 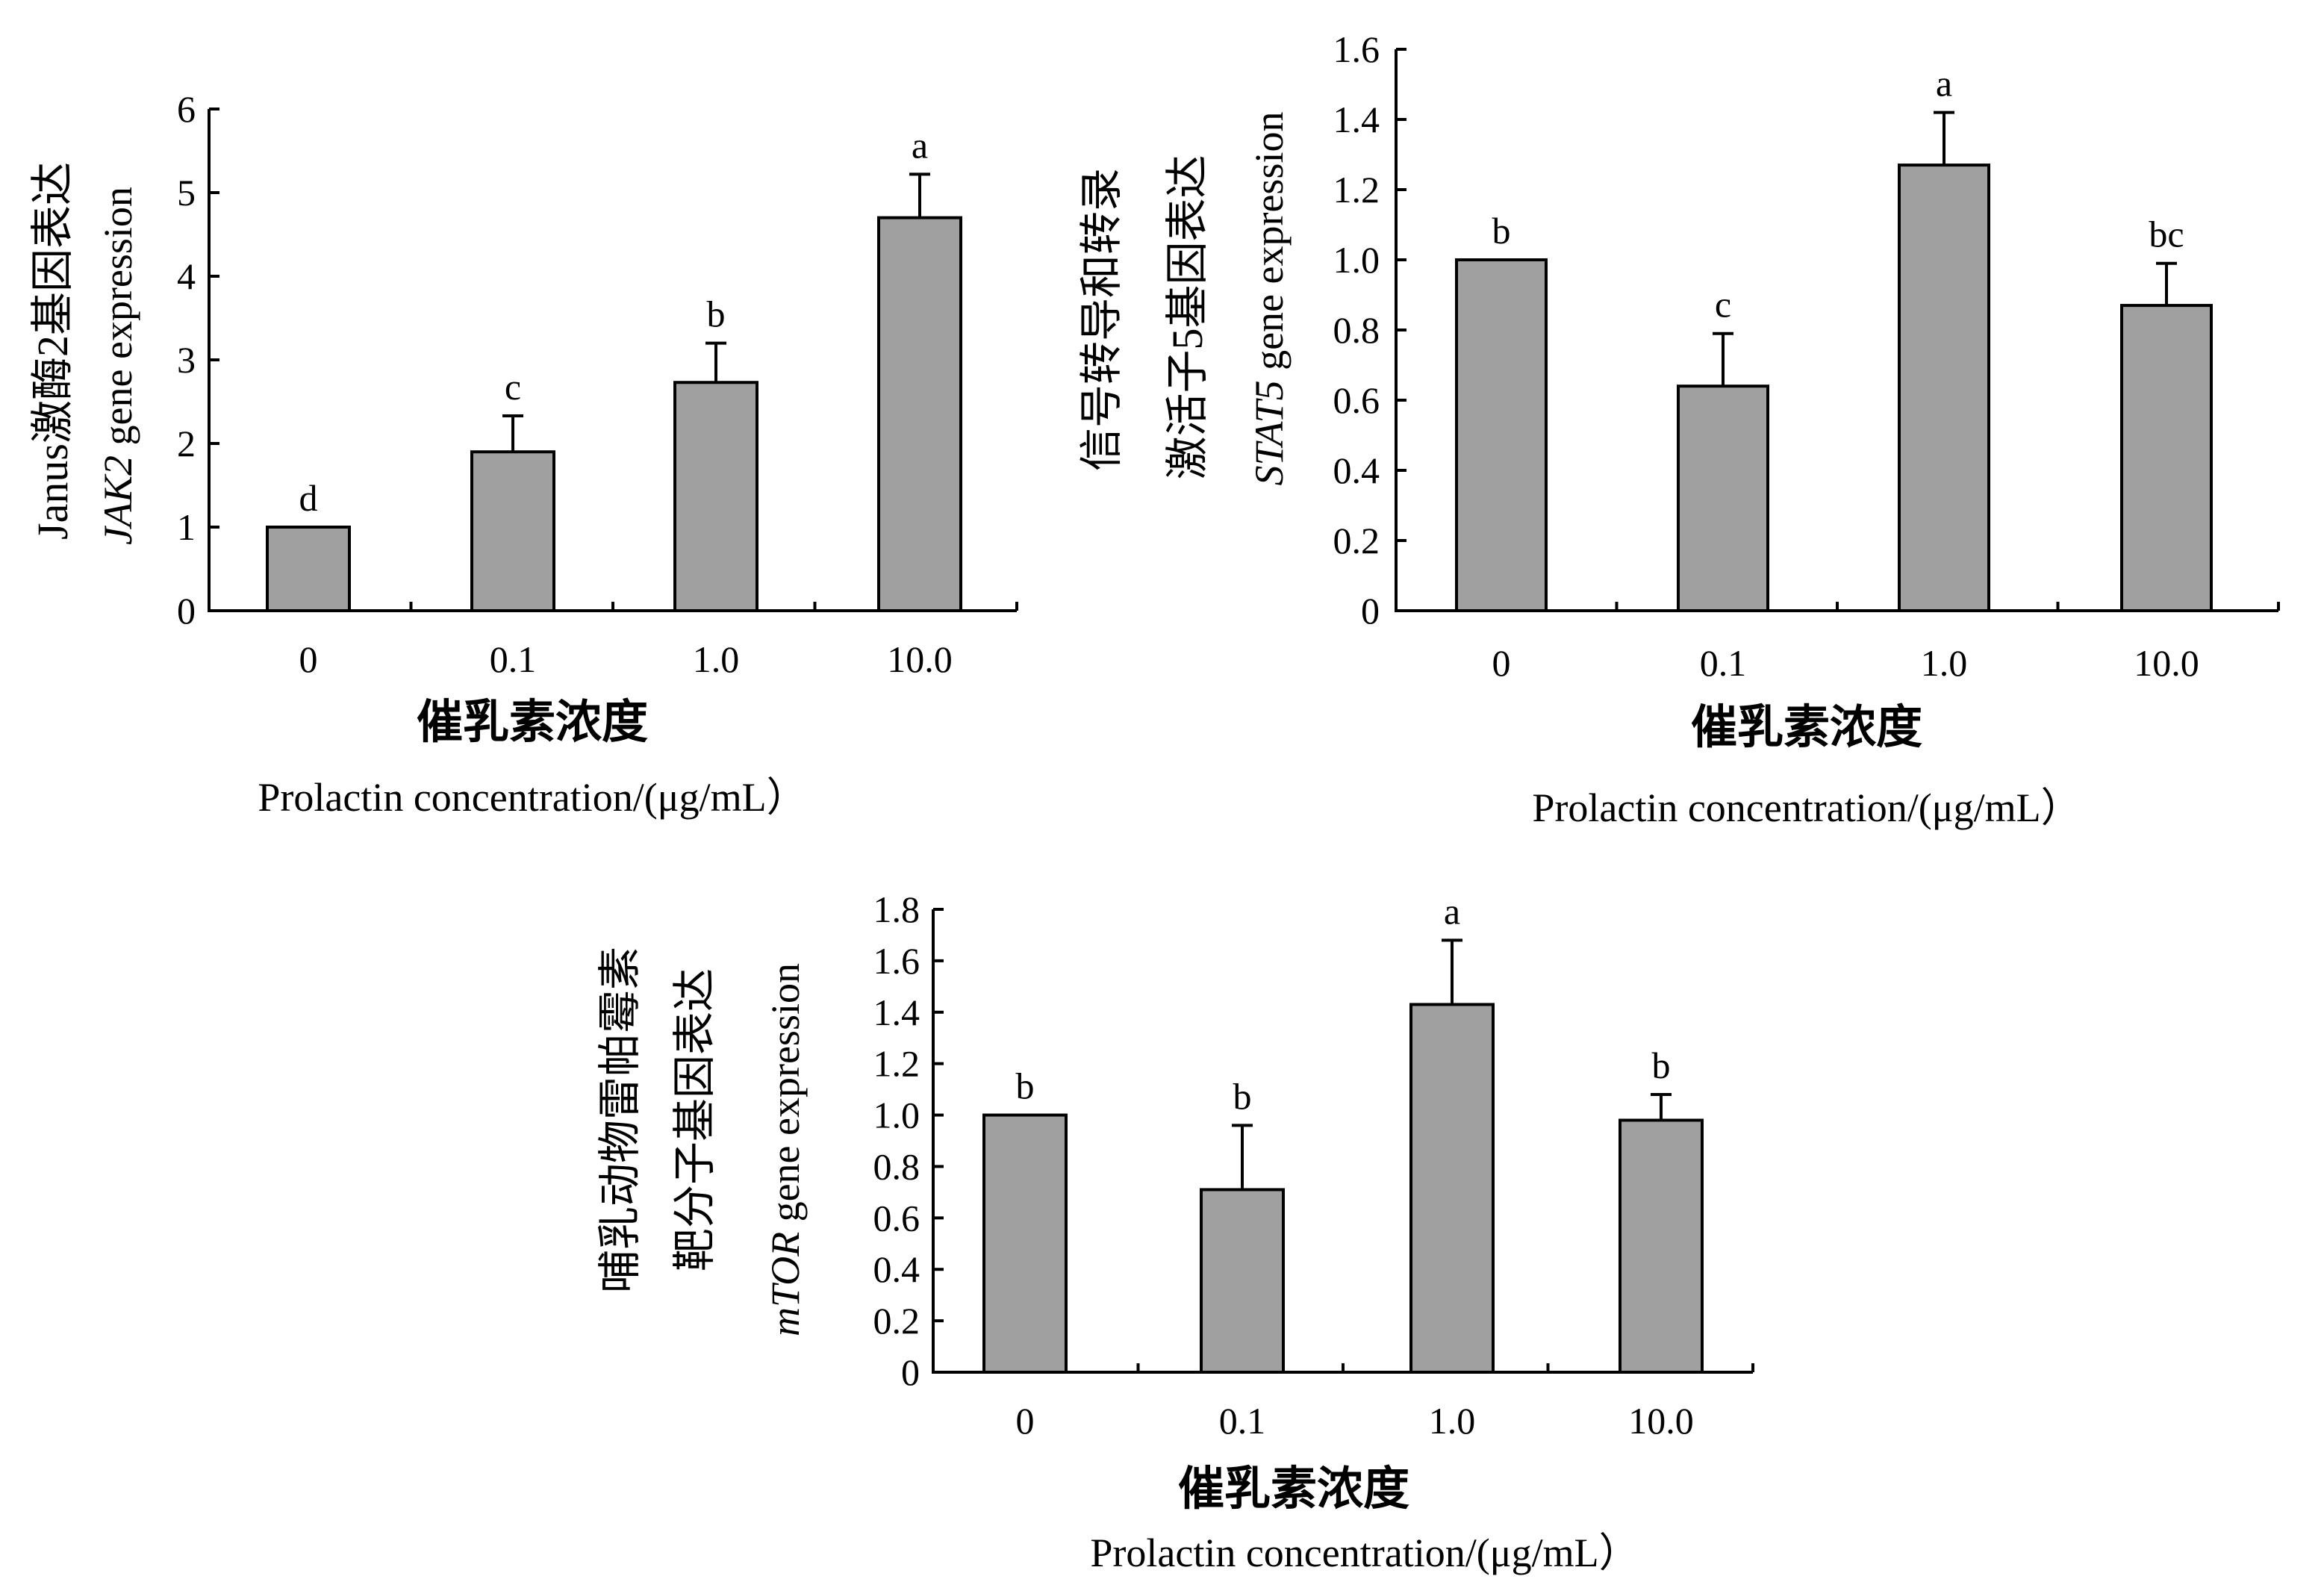 I want to click on mtor-y-tick-label: 1.0, so click(x=896, y=1115).